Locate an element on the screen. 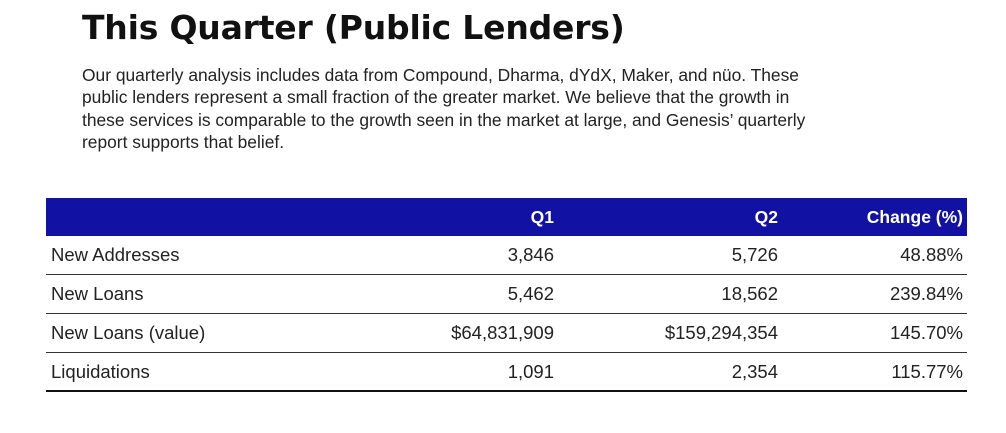 The width and height of the screenshot is (1006, 433). header-cell-change: Change (%) is located at coordinates (914, 216).